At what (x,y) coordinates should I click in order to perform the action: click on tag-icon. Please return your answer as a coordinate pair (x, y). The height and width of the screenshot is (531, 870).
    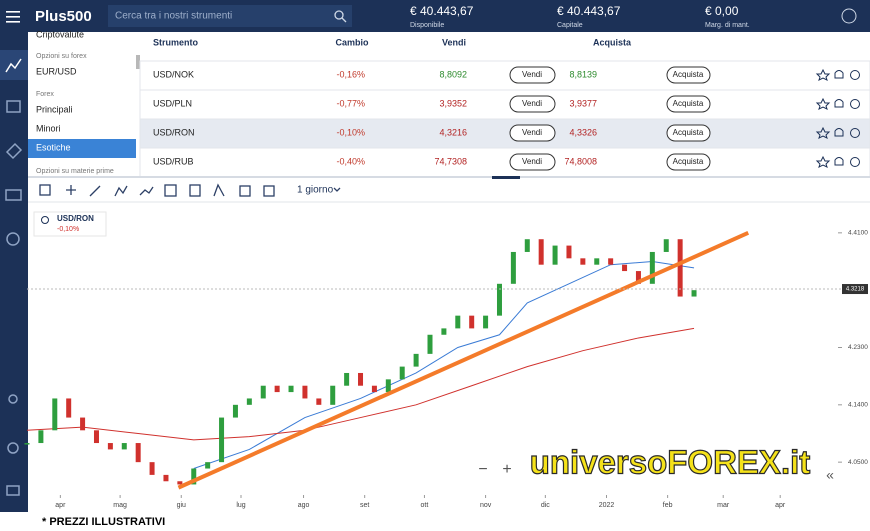
    Looking at the image, I should click on (14, 151).